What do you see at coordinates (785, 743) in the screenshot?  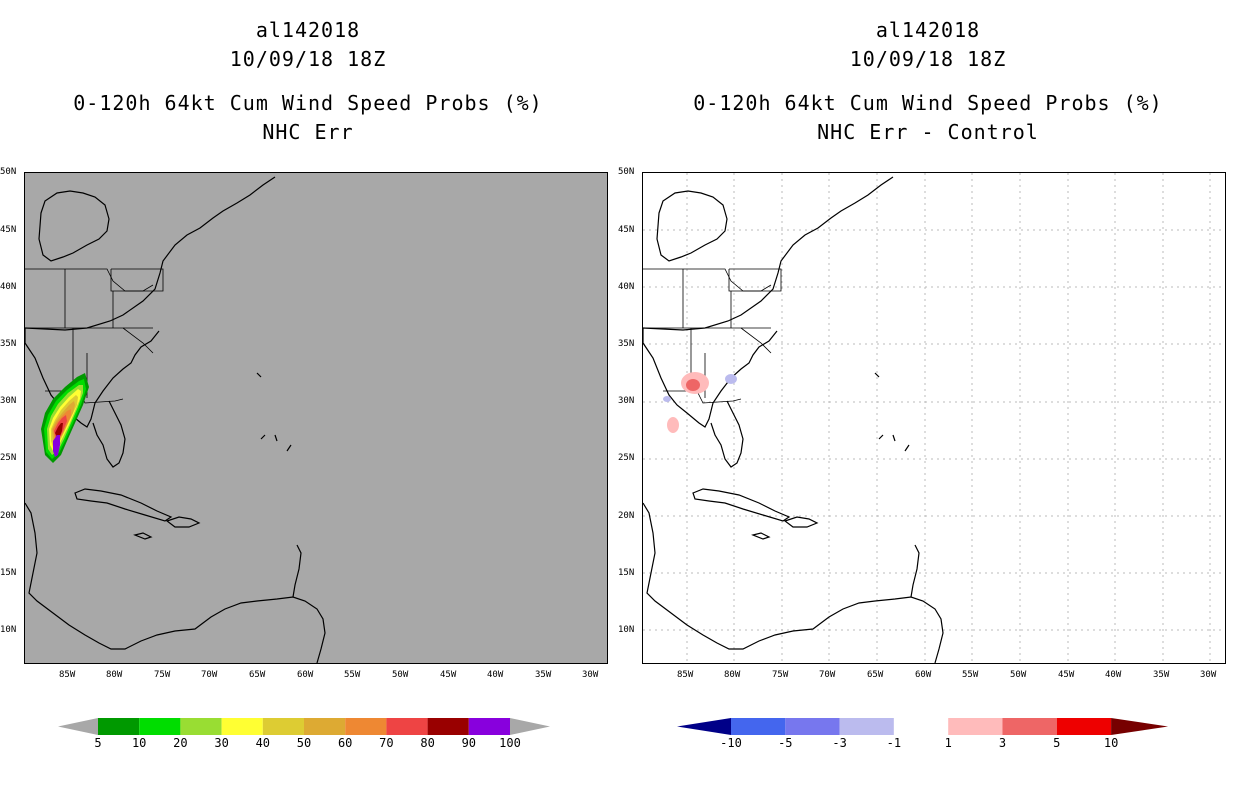 I see `colorbar-label: -5` at bounding box center [785, 743].